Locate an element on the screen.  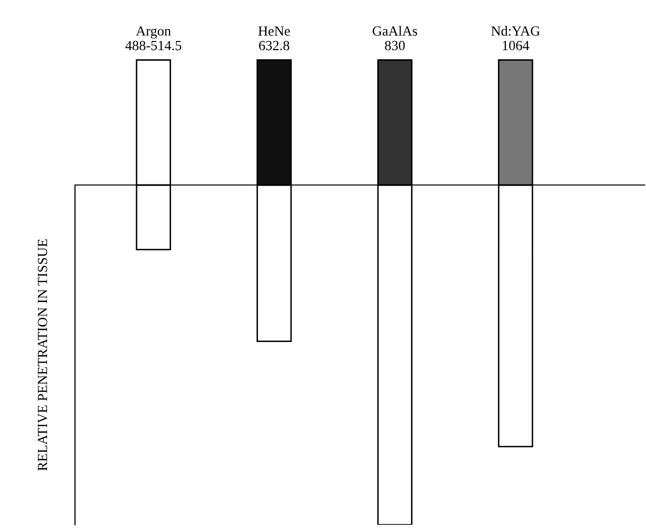
x-tick-label: Nd:YAG 1064 is located at coordinates (515, 38).